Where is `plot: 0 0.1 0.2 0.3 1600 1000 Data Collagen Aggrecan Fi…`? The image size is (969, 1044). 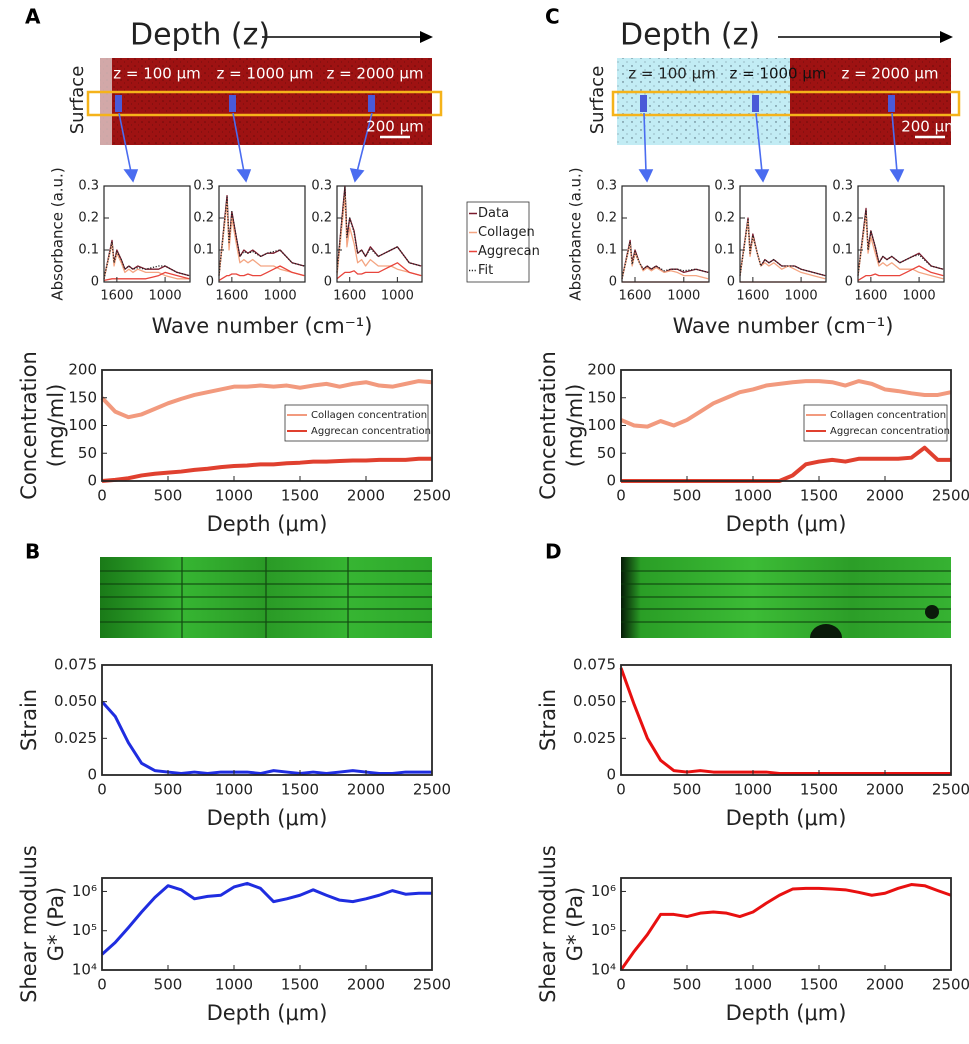
plot: 0 0.1 0.2 0.3 1600 1000 Data Collagen Aggrecan Fi… is located at coordinates (425, 241).